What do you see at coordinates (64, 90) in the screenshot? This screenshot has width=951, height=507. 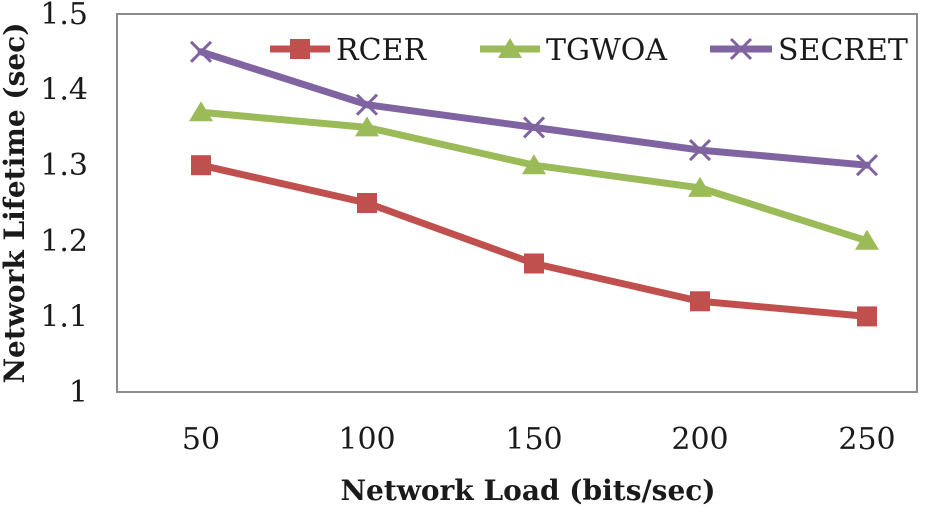 I see `y-tick-label: 1.4` at bounding box center [64, 90].